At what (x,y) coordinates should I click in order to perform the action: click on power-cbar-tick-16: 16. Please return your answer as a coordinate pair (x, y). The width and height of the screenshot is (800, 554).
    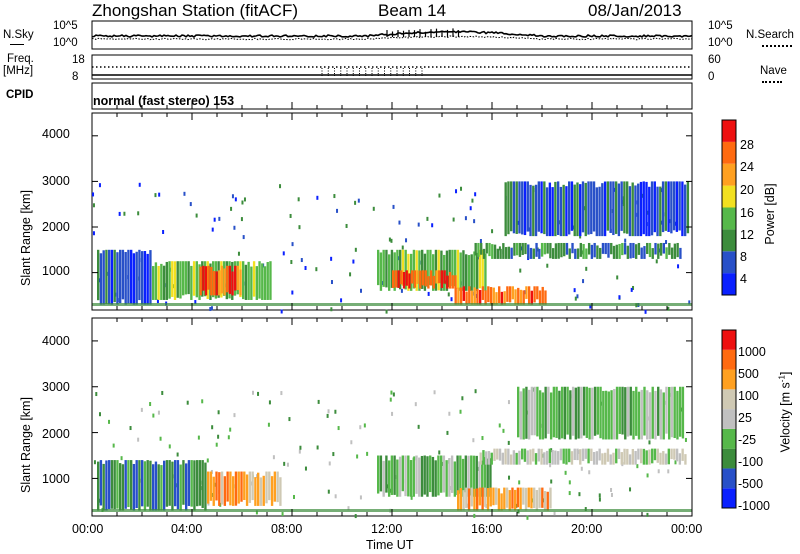
    Looking at the image, I should click on (747, 213).